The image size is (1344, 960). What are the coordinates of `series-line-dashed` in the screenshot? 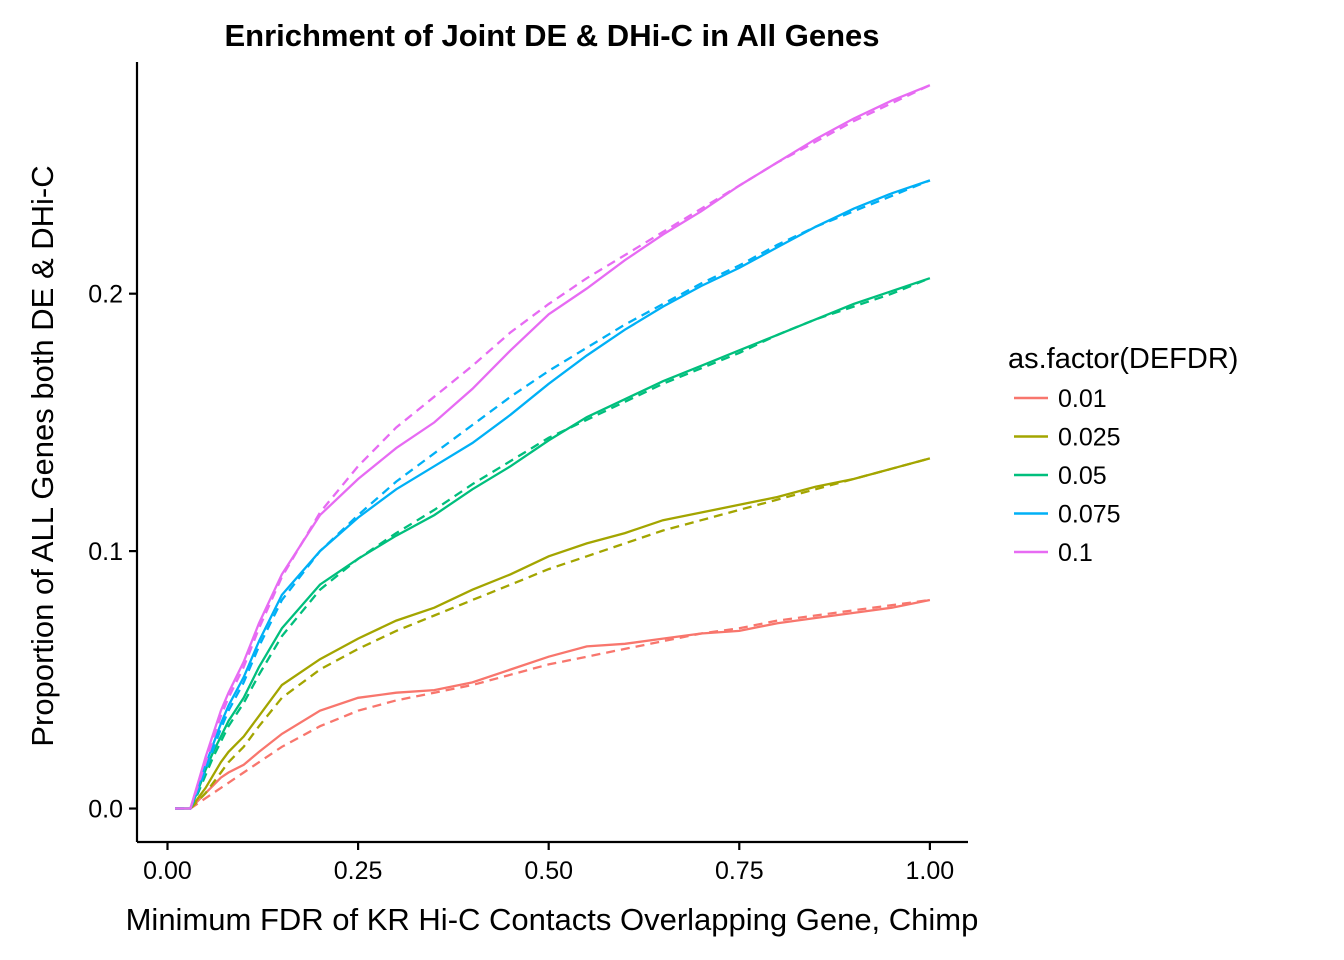 It's located at (553, 704).